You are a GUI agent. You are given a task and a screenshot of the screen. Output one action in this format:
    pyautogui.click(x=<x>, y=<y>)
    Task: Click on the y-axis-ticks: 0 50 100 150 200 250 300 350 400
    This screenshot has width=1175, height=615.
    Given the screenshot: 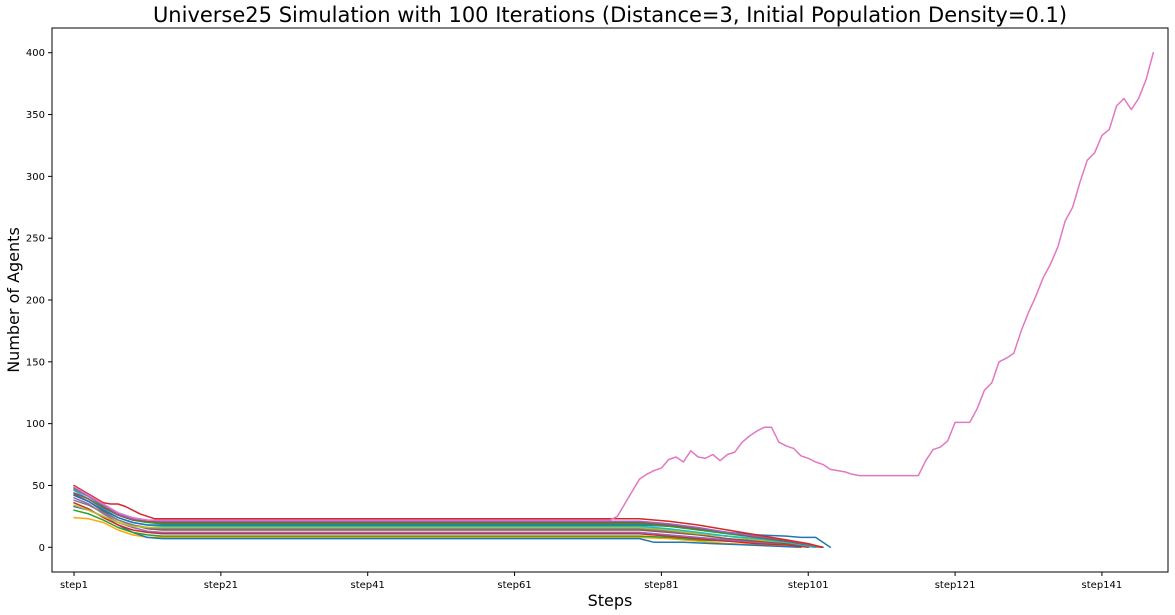 What is the action you would take?
    pyautogui.click(x=39, y=301)
    